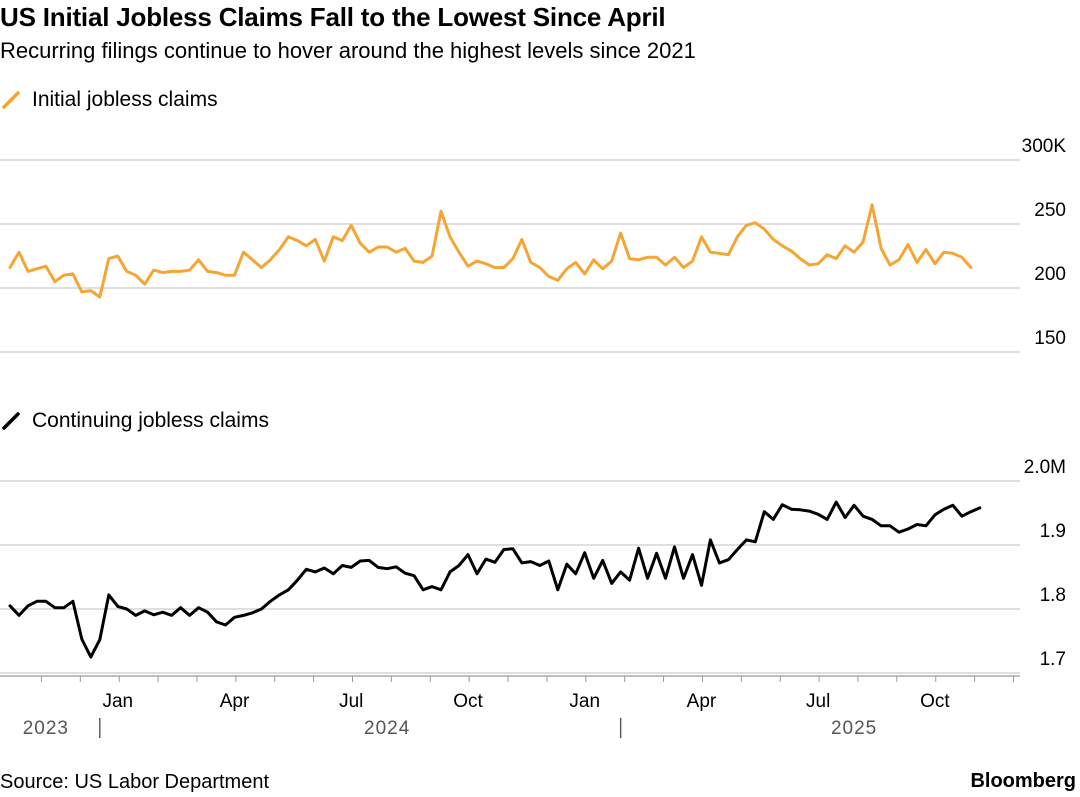 This screenshot has height=797, width=1080. Describe the element at coordinates (1050, 210) in the screenshot. I see `initial-y-tick-label: 250` at that location.